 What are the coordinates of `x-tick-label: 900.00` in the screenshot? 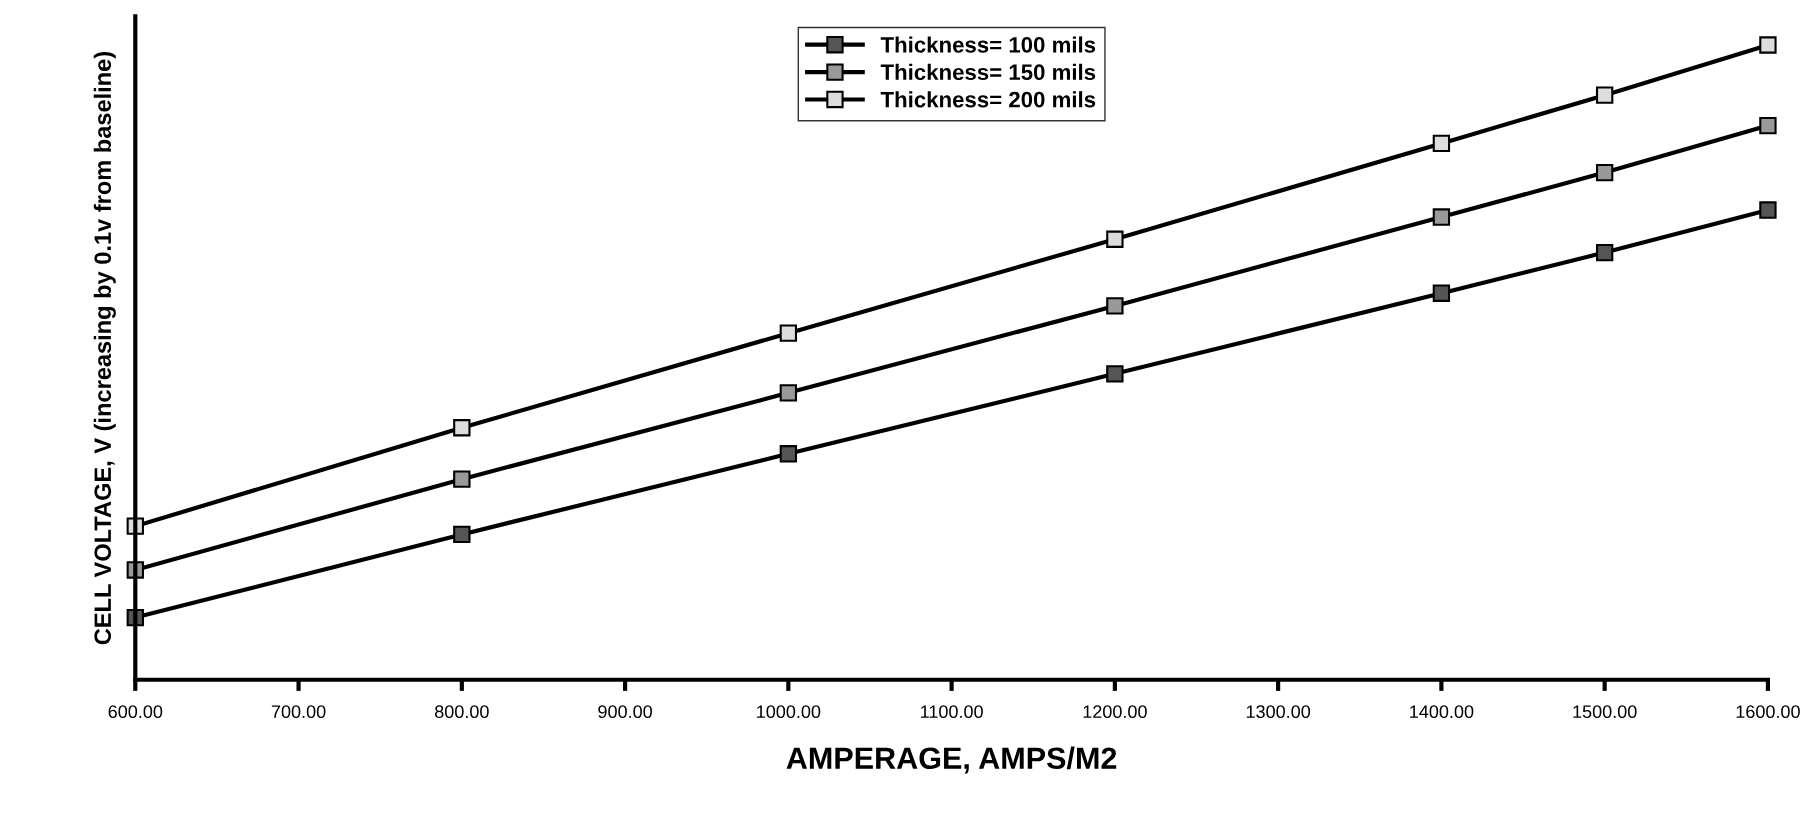 It's located at (625, 712).